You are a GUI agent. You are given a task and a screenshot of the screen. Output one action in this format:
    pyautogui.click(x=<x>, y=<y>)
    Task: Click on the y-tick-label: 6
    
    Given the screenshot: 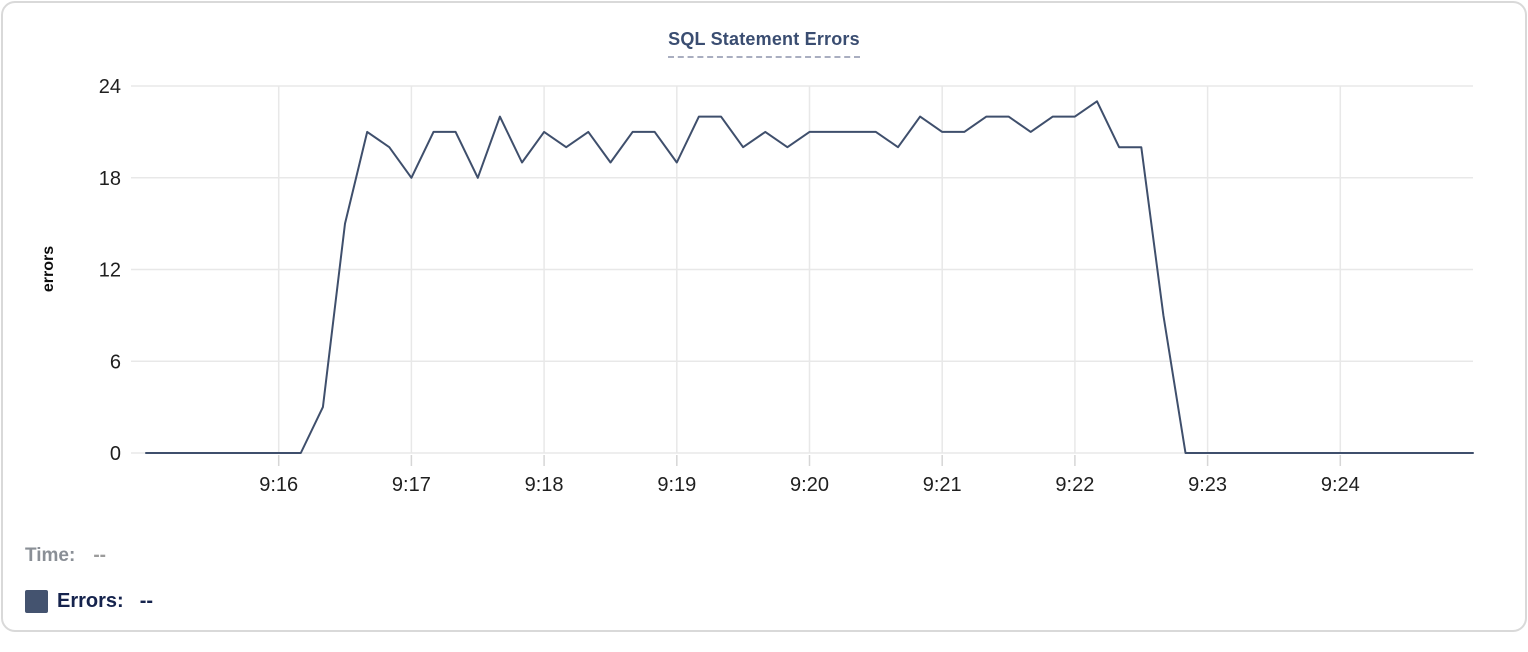 What is the action you would take?
    pyautogui.click(x=115, y=362)
    